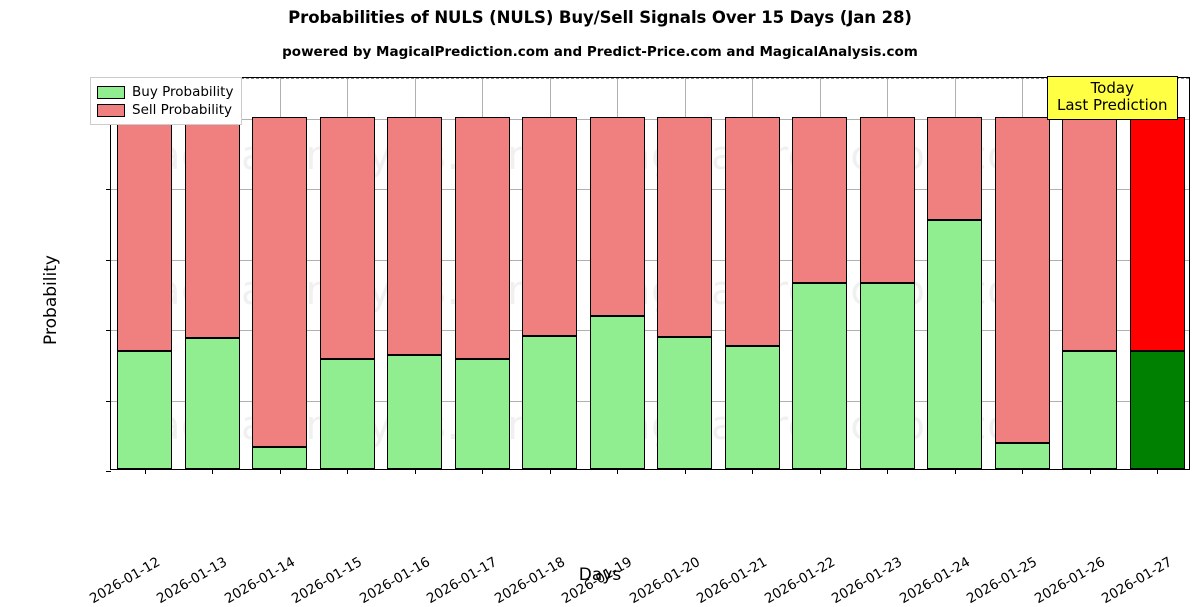 The width and height of the screenshot is (1200, 607). I want to click on chart-legend: Buy Probability Sell Probability, so click(166, 101).